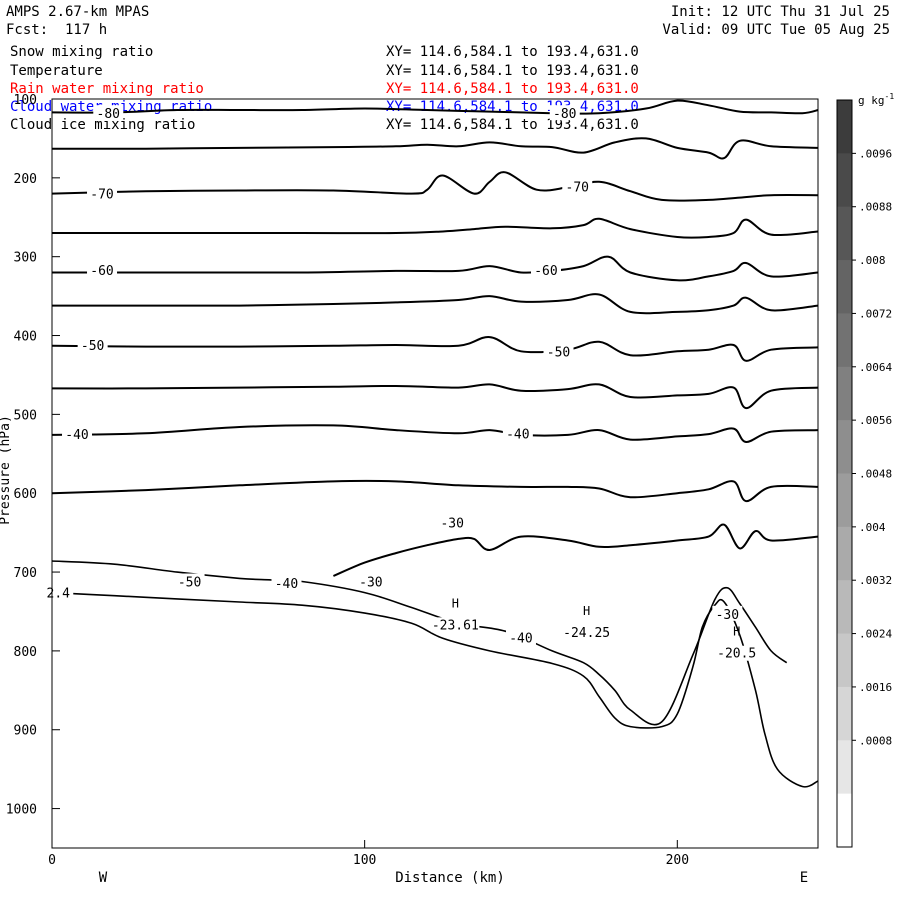 The height and width of the screenshot is (900, 900). What do you see at coordinates (25, 731) in the screenshot?
I see `y-tick-label-900: 900` at bounding box center [25, 731].